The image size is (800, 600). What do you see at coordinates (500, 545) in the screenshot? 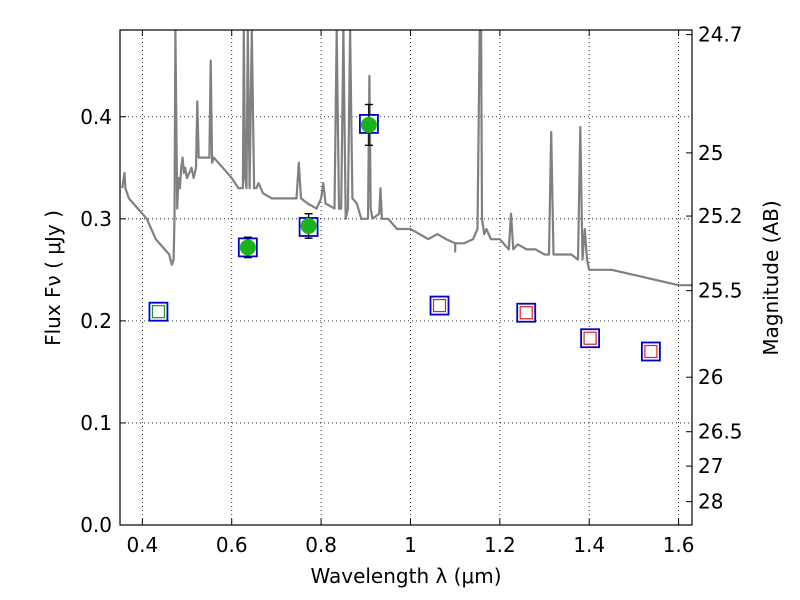
I see `x-tick-label: 1.2` at bounding box center [500, 545].